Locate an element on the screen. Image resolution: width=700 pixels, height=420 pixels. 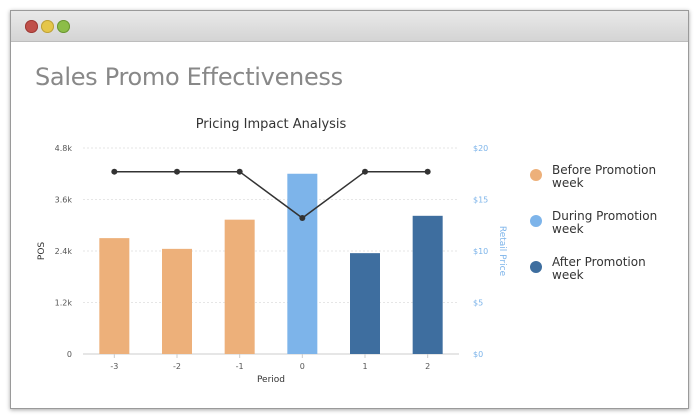
x-tick-label: 1 is located at coordinates (364, 366).